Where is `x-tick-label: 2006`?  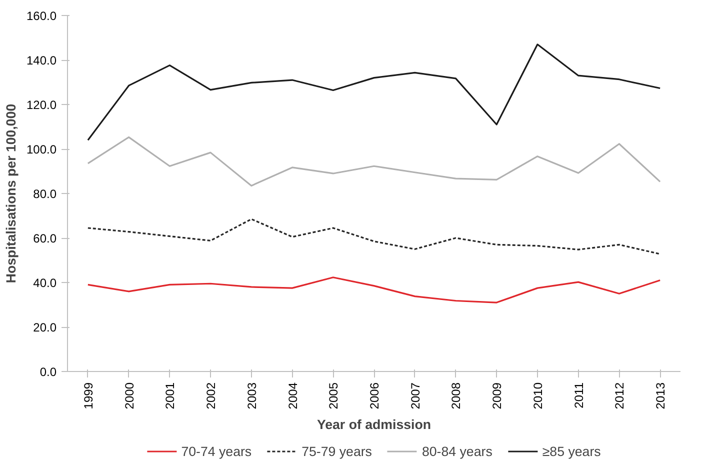 x-tick-label: 2006 is located at coordinates (375, 396).